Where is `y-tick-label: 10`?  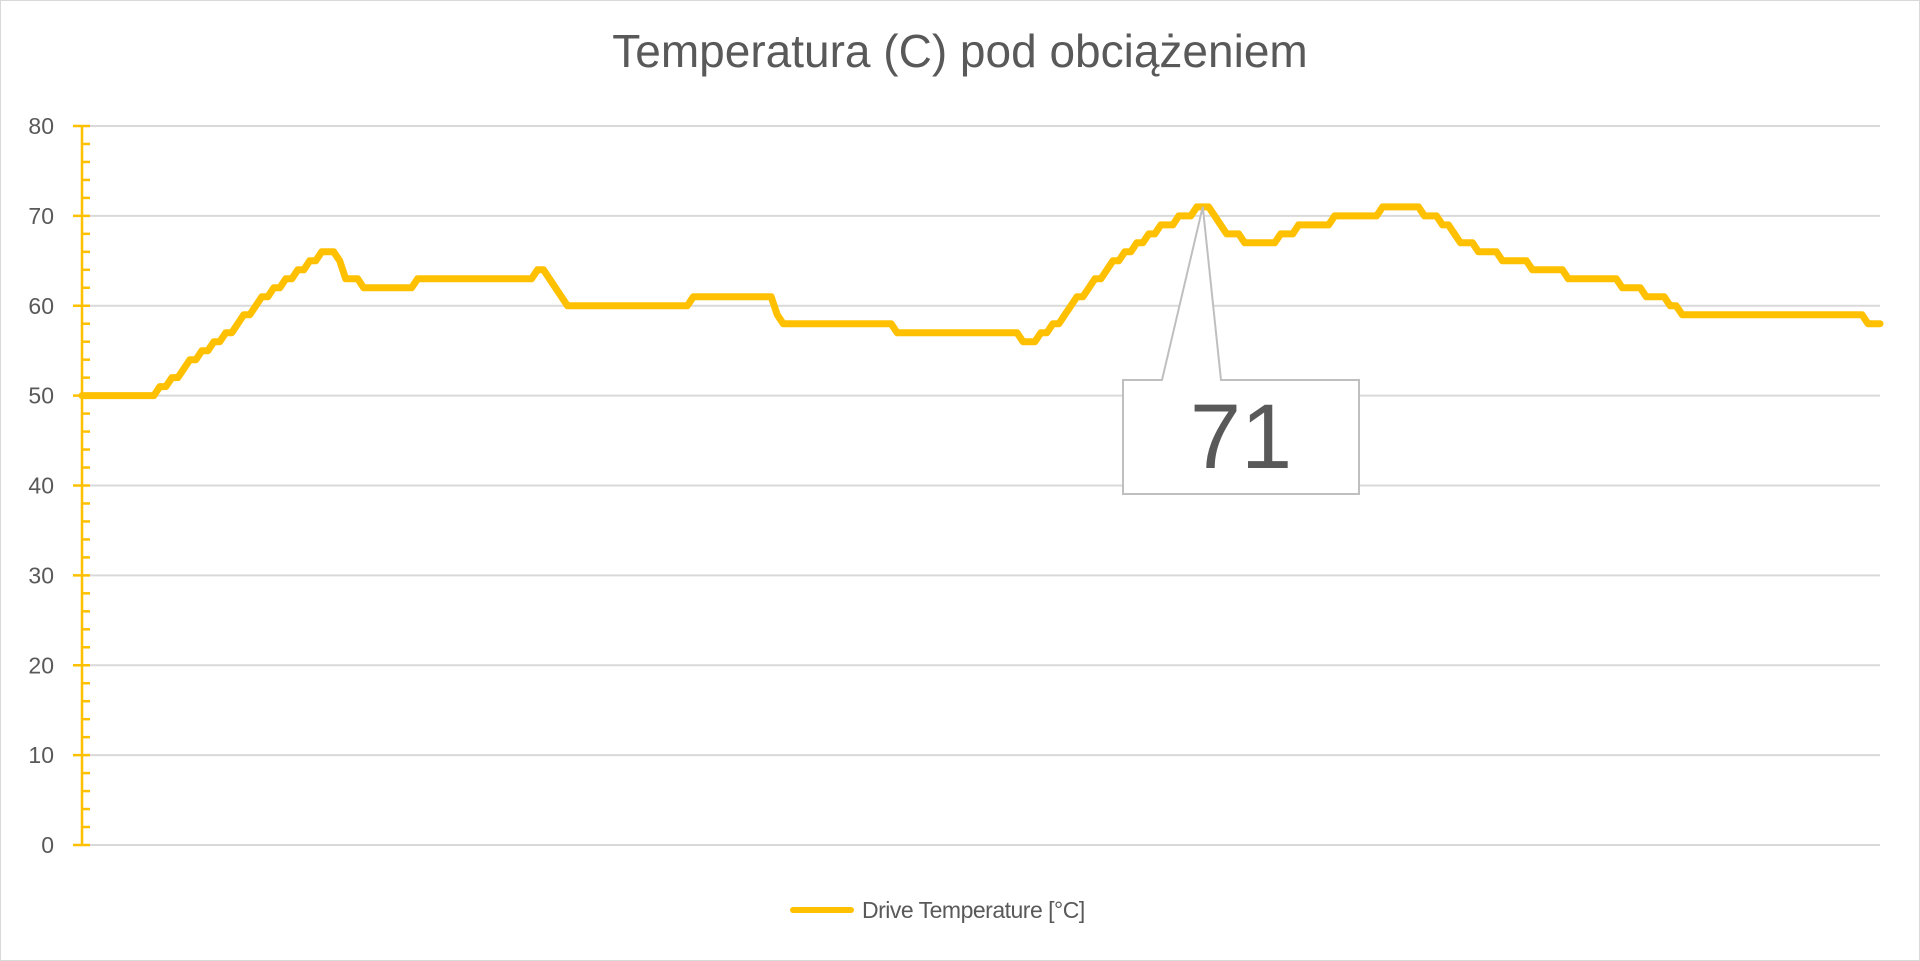 y-tick-label: 10 is located at coordinates (41, 755).